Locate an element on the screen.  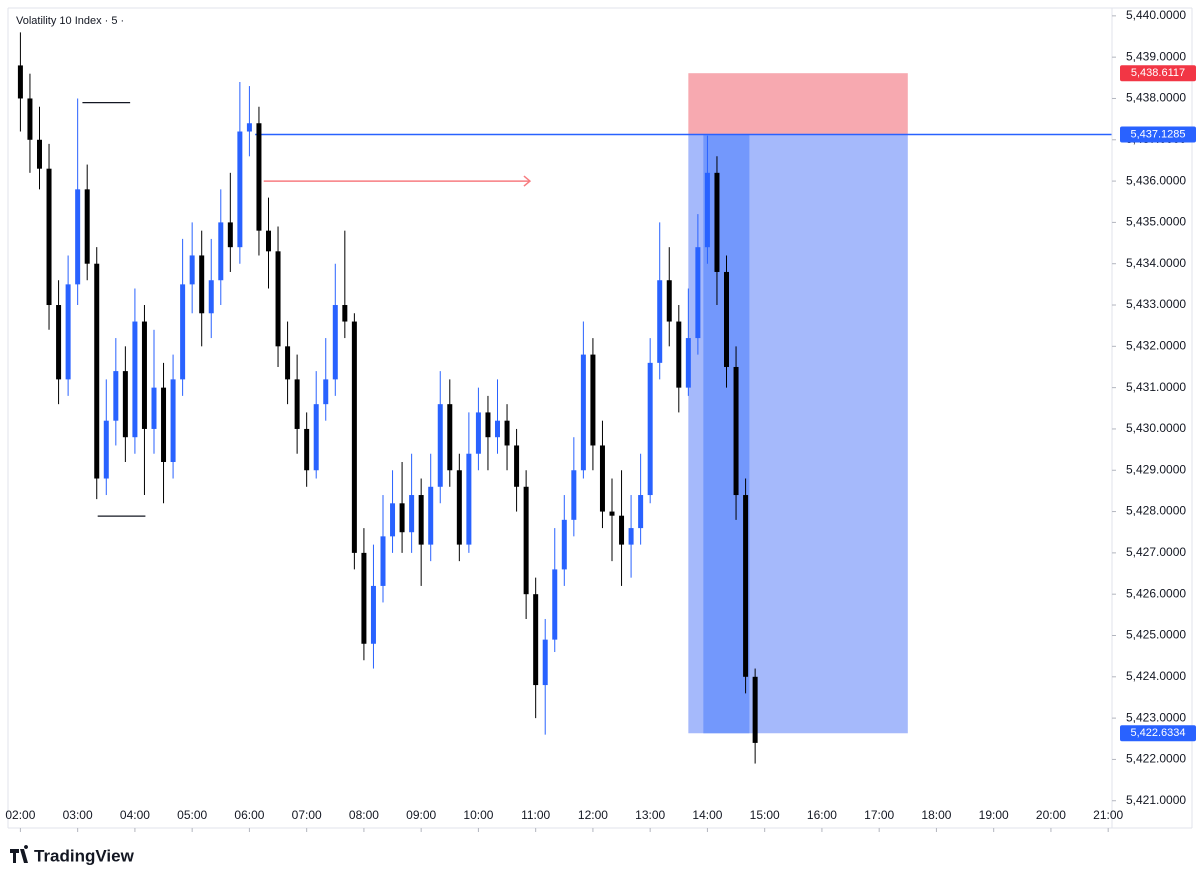
chart-title: Volatility 10 Index · 5 · is located at coordinates (70, 21).